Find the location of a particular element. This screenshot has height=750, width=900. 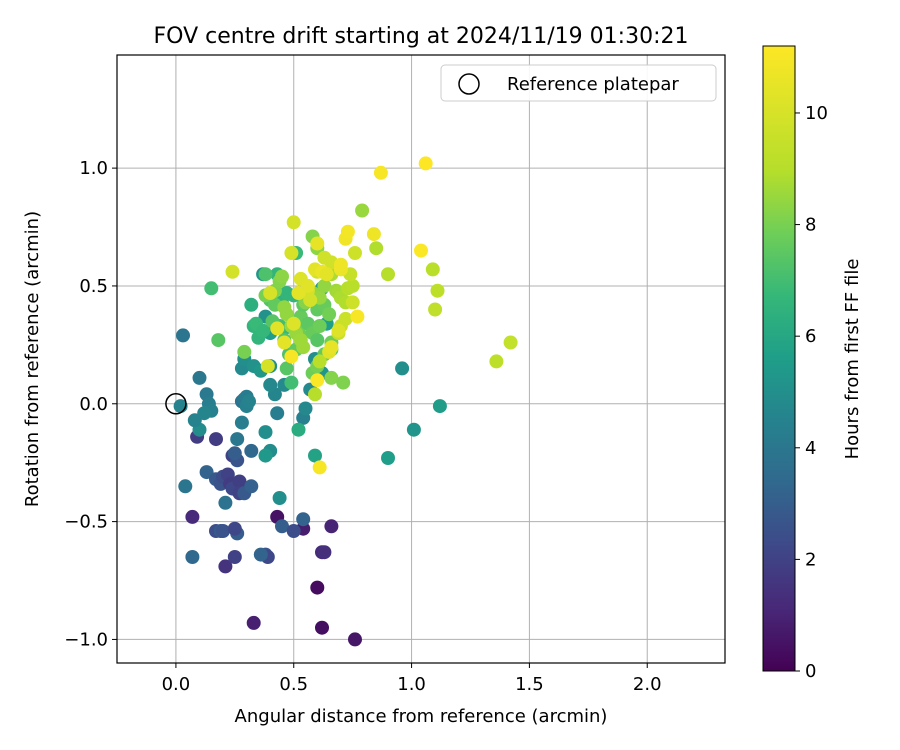

y-tick-label: −0.5 is located at coordinates (86, 522).